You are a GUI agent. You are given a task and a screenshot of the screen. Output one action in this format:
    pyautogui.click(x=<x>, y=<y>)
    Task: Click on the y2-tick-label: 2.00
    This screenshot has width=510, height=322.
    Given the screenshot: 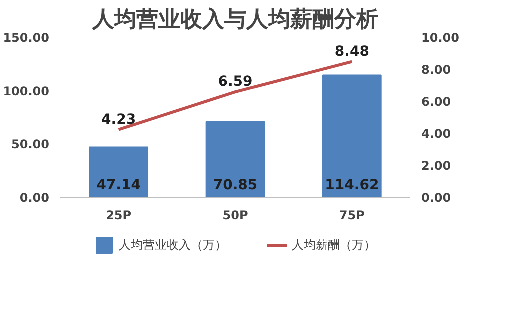 What is the action you would take?
    pyautogui.click(x=437, y=166)
    